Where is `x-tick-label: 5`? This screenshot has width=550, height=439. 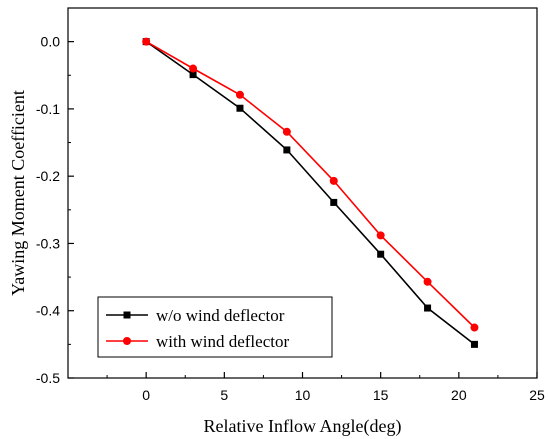
x-tick-label: 5 is located at coordinates (224, 395).